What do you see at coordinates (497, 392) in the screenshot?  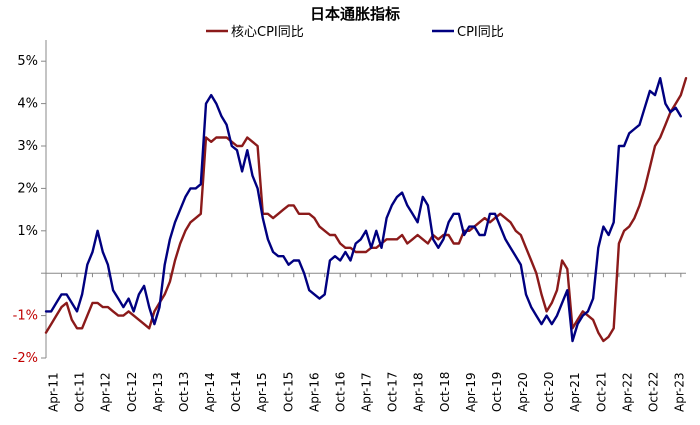 I see `x-tick-label: Oct-19` at bounding box center [497, 392].